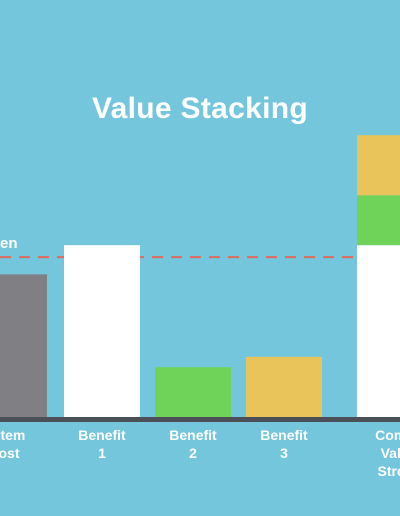  Describe the element at coordinates (193, 444) in the screenshot. I see `category-label-benefit-2: Benefit 2` at that location.